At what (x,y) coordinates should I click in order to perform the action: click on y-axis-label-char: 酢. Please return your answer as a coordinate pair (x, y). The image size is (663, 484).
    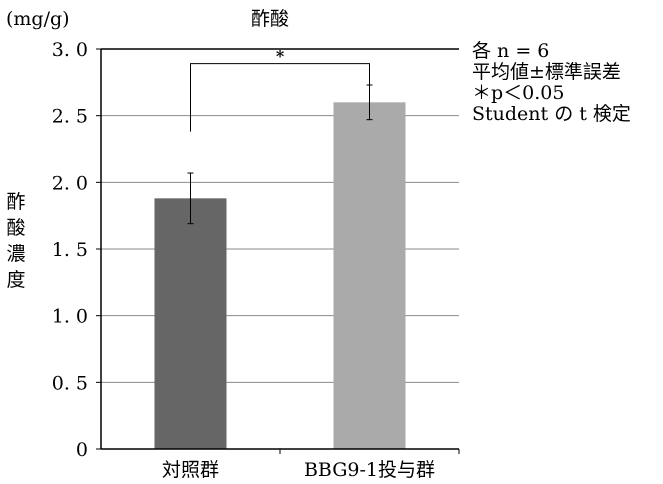
    Looking at the image, I should click on (16, 202).